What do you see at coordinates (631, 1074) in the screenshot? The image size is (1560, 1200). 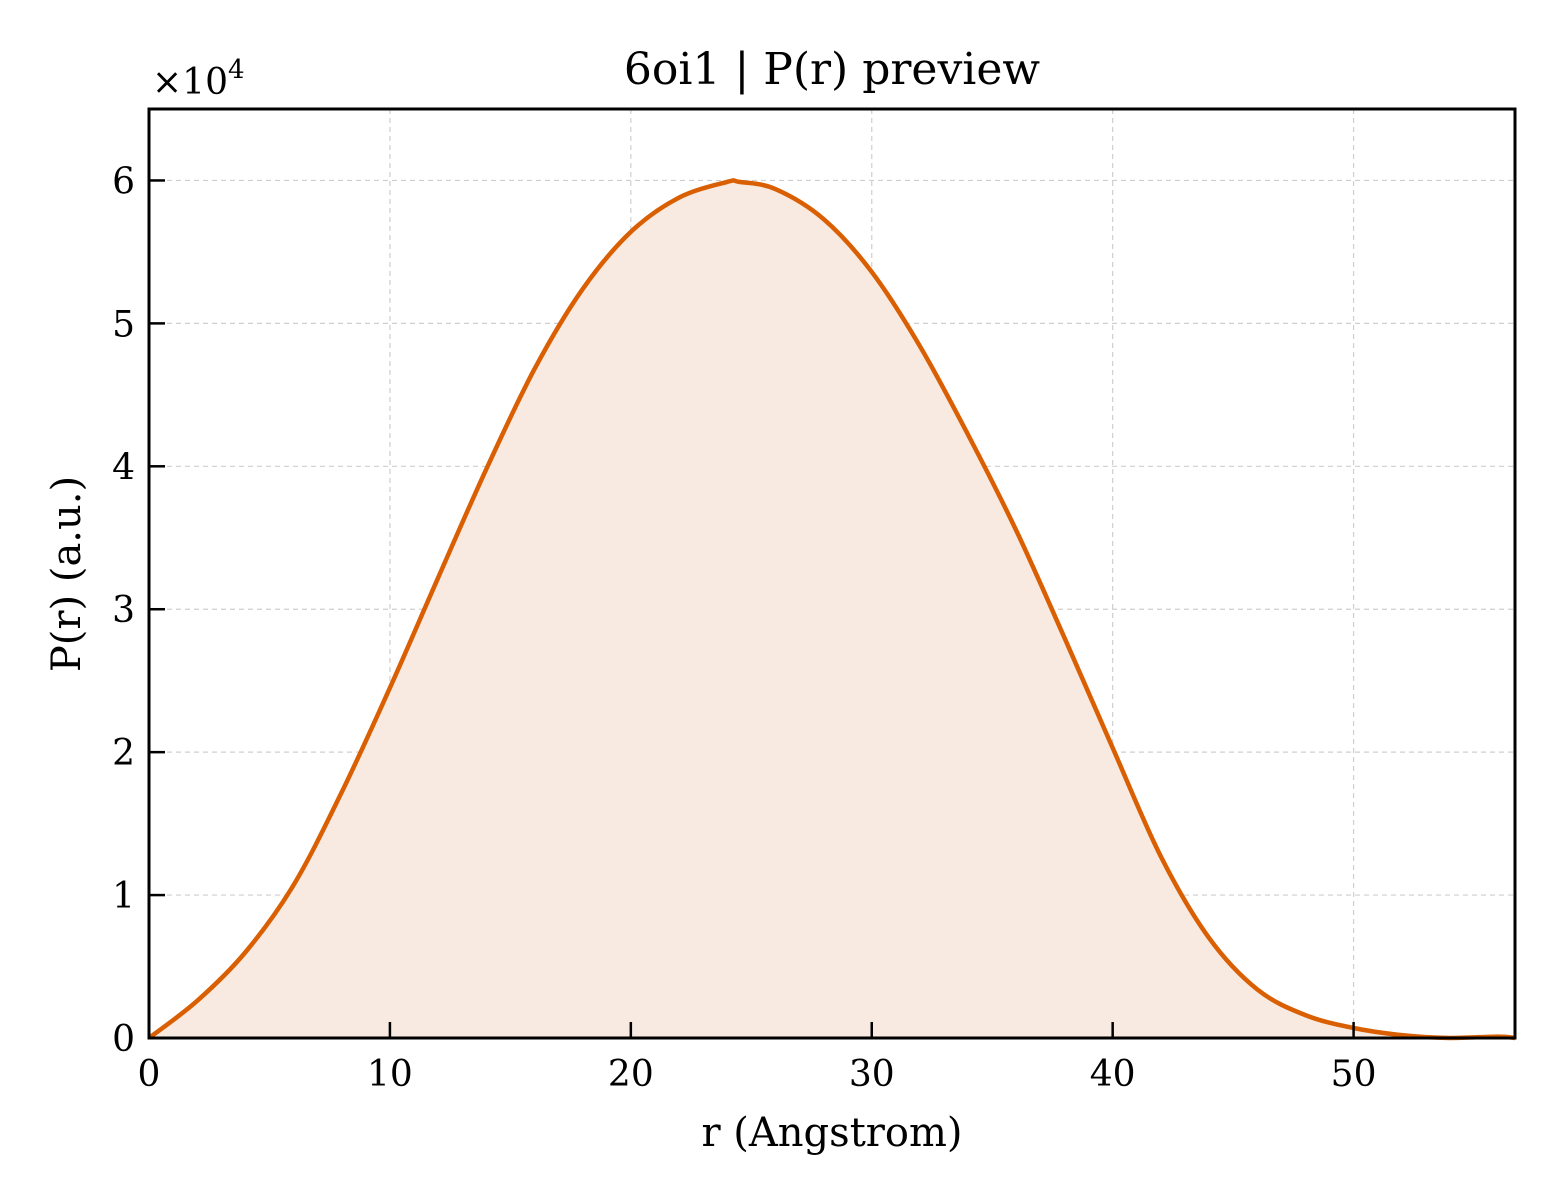 I see `x-tick-label: 20` at bounding box center [631, 1074].